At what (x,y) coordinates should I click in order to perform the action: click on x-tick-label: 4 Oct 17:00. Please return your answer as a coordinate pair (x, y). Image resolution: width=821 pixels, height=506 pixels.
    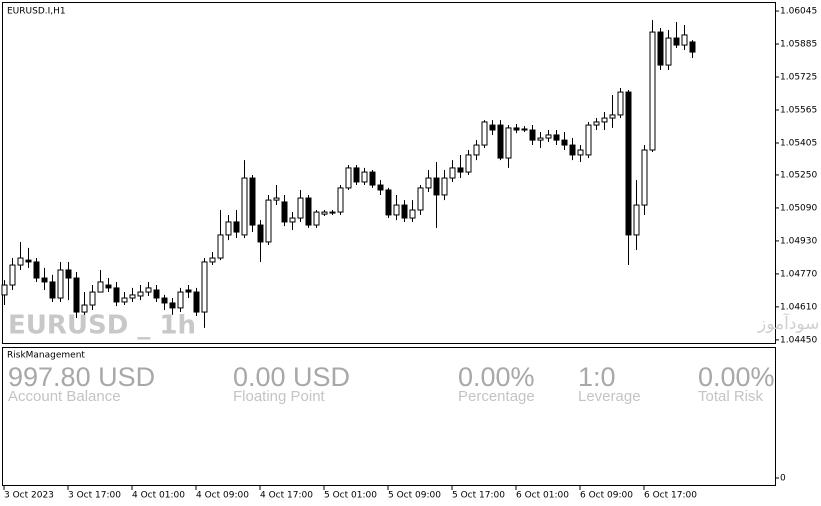
    Looking at the image, I should click on (286, 496).